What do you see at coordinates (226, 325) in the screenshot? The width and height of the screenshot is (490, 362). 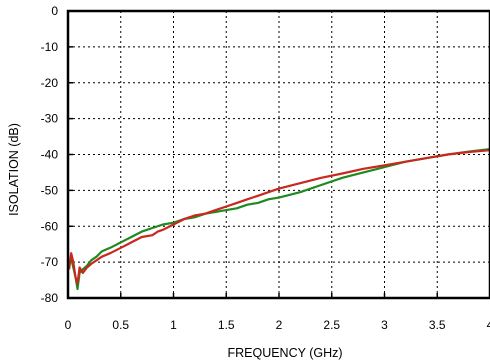 I see `x-tick-label: 1.5` at bounding box center [226, 325].